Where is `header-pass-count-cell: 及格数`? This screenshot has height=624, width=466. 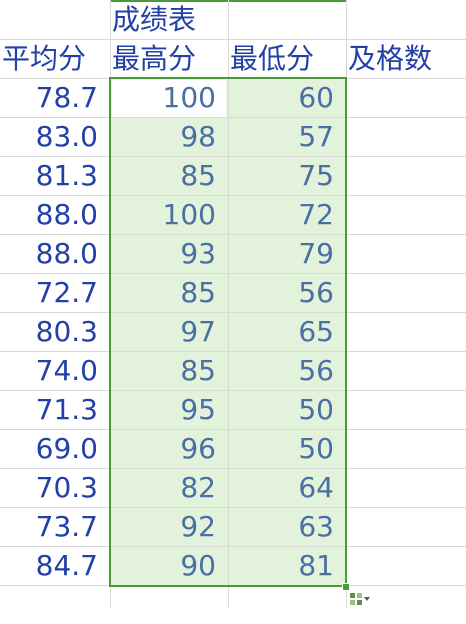
header-pass-count-cell: 及格数 is located at coordinates (390, 58).